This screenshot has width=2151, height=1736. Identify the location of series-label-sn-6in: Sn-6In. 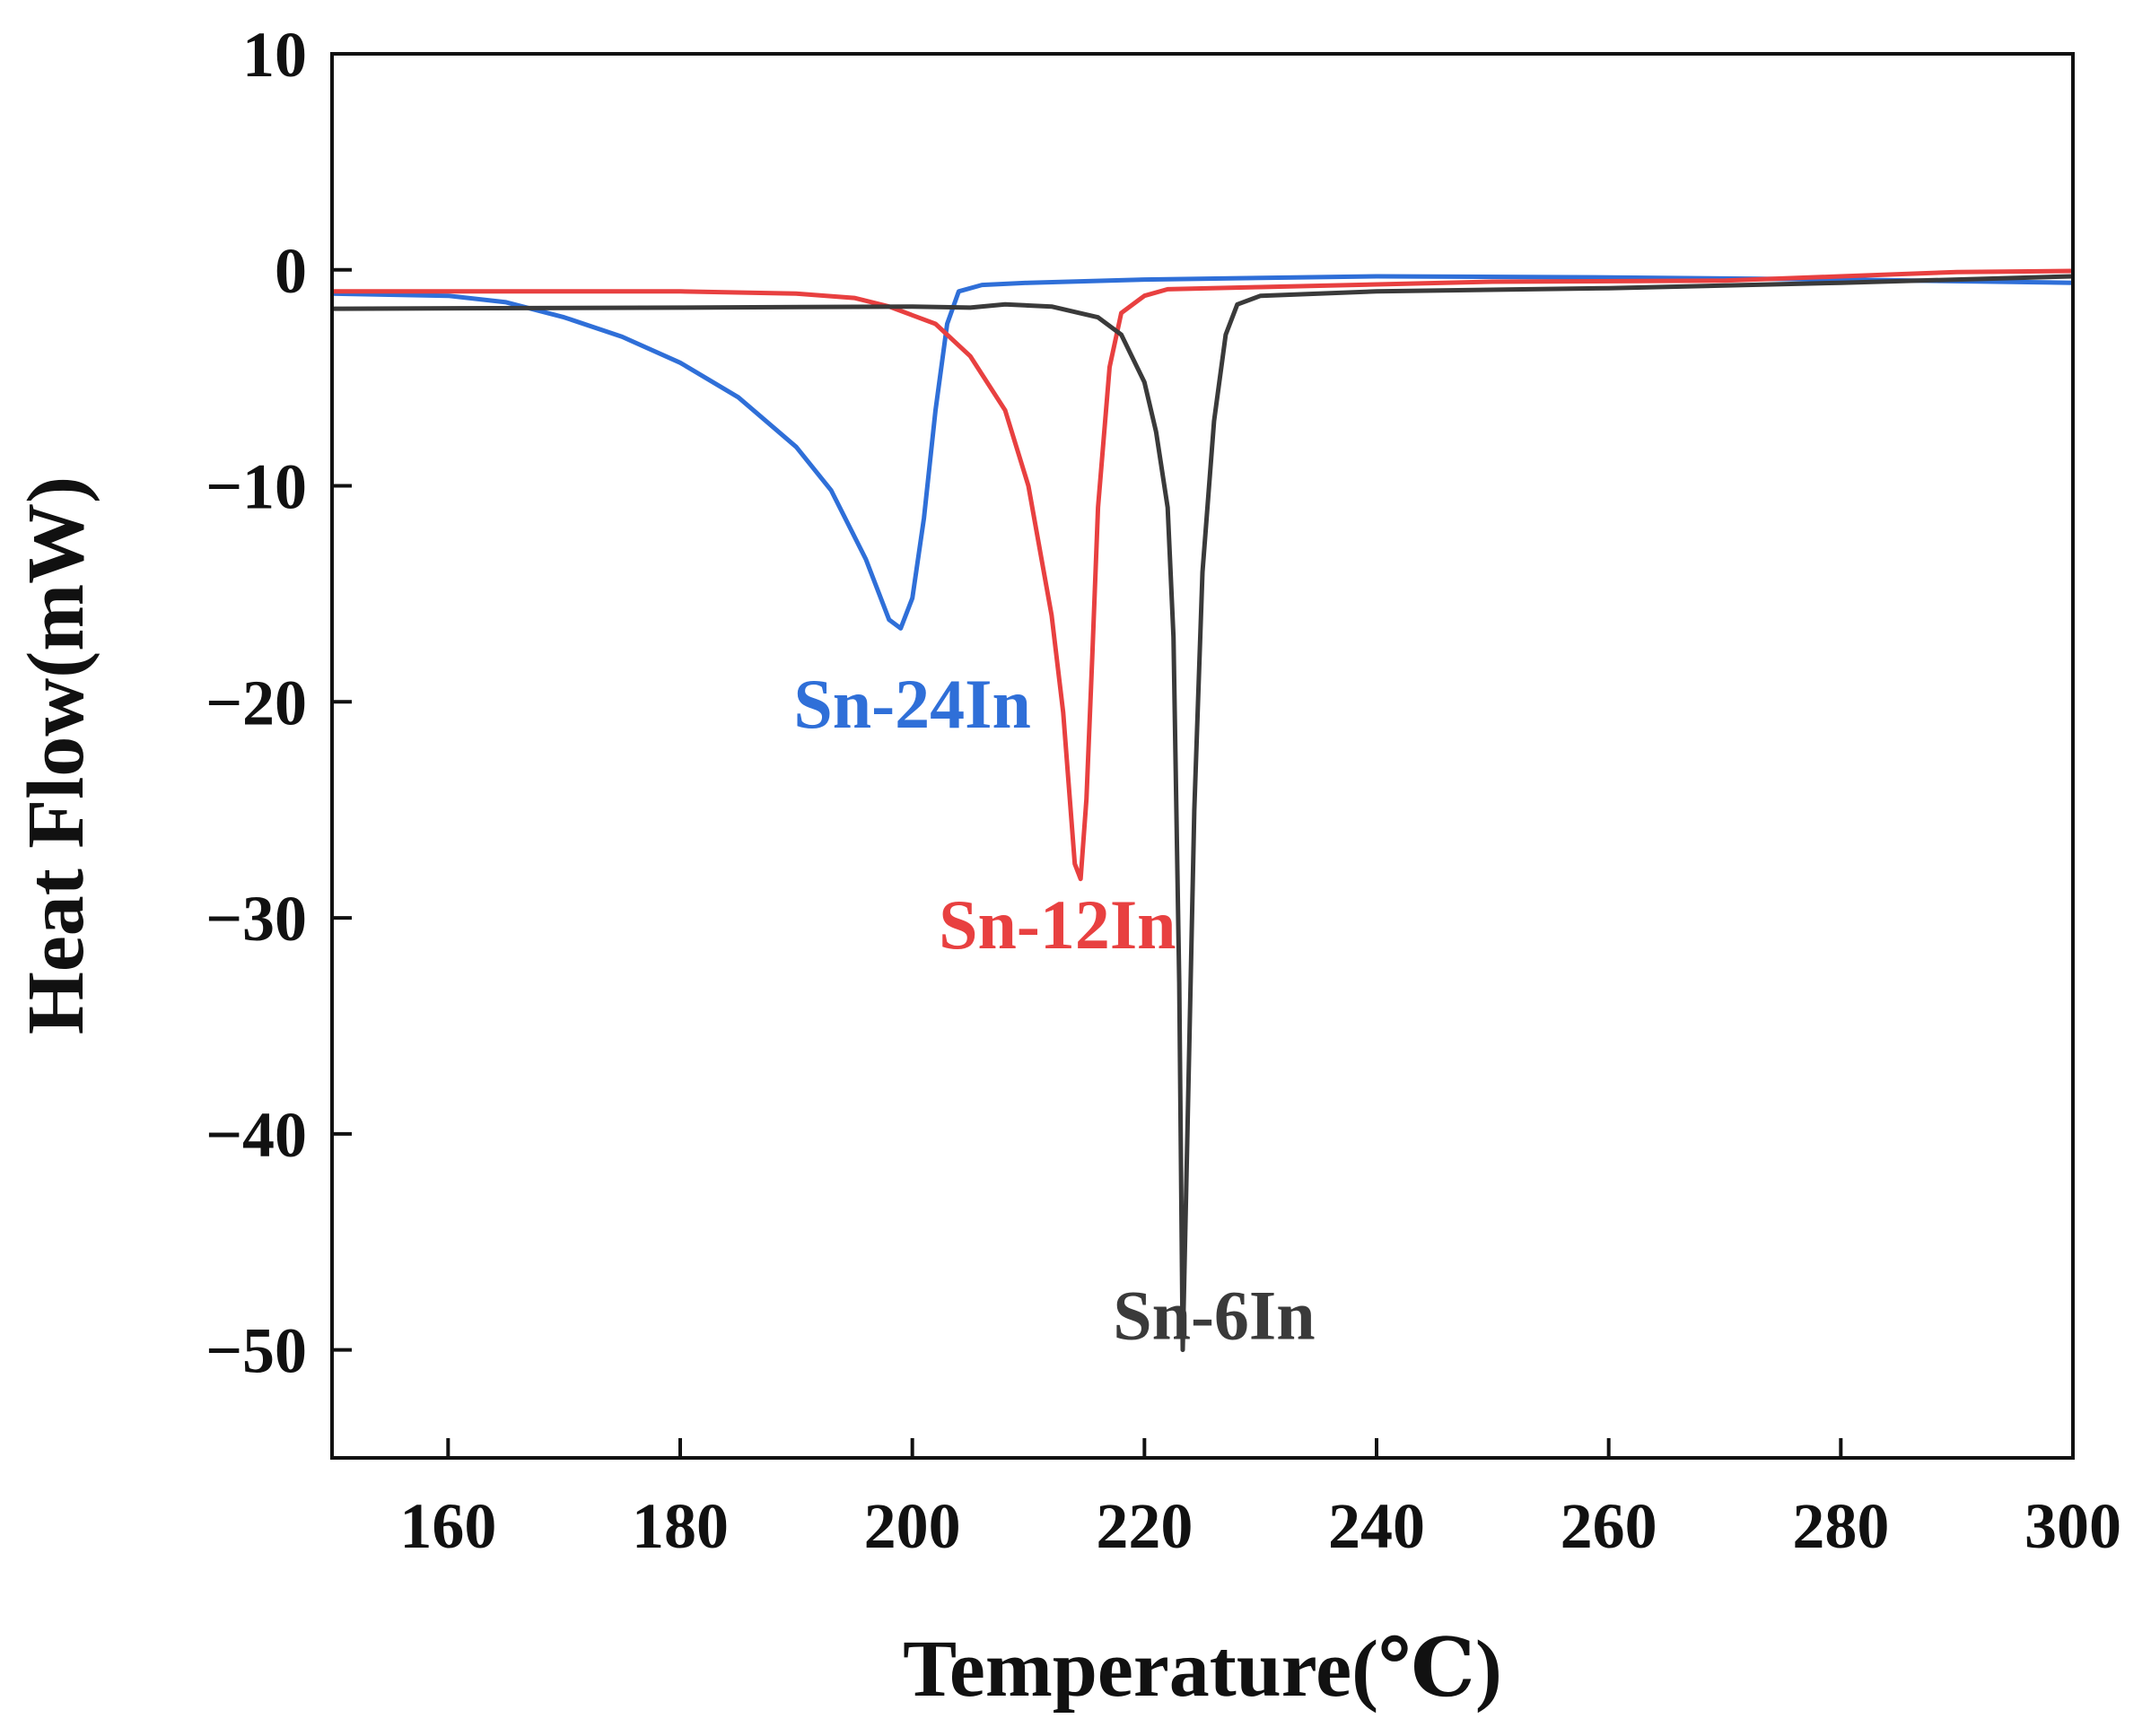
(1214, 1316).